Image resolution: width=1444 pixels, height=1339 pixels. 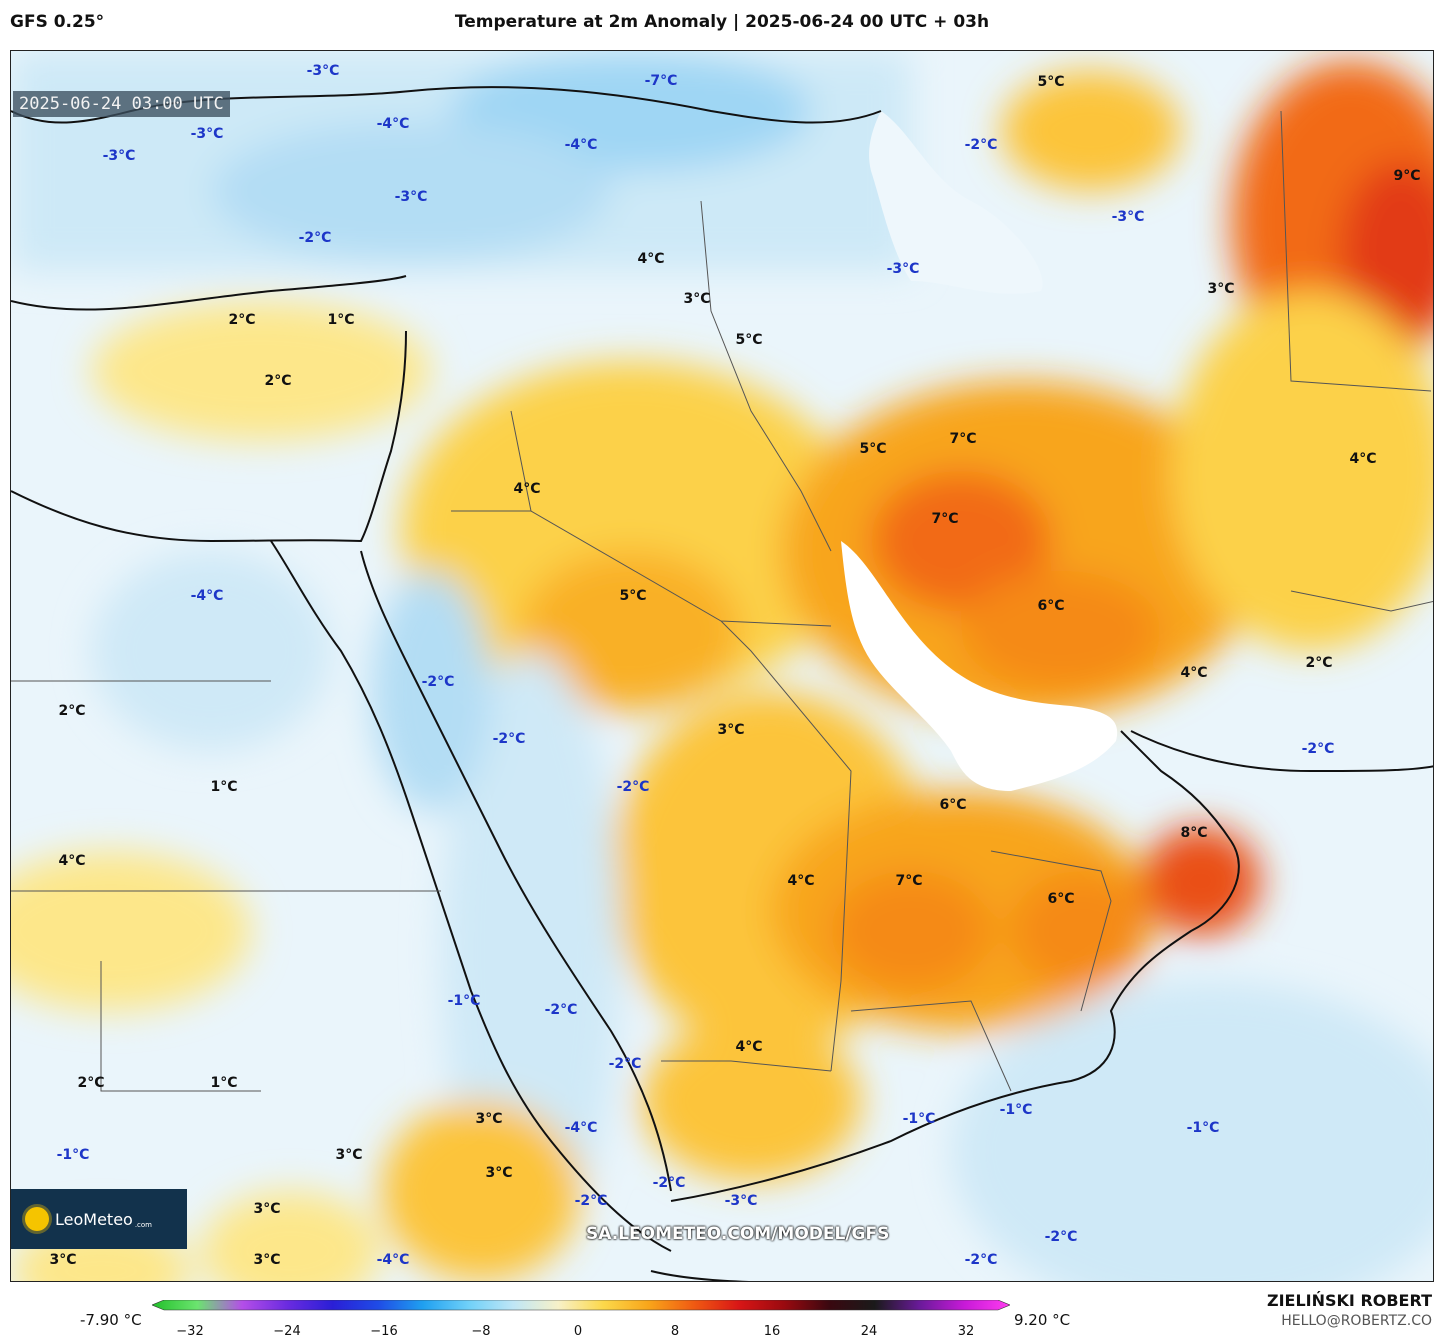 What do you see at coordinates (94, 1219) in the screenshot?
I see `logo-brand: LeoMeteo` at bounding box center [94, 1219].